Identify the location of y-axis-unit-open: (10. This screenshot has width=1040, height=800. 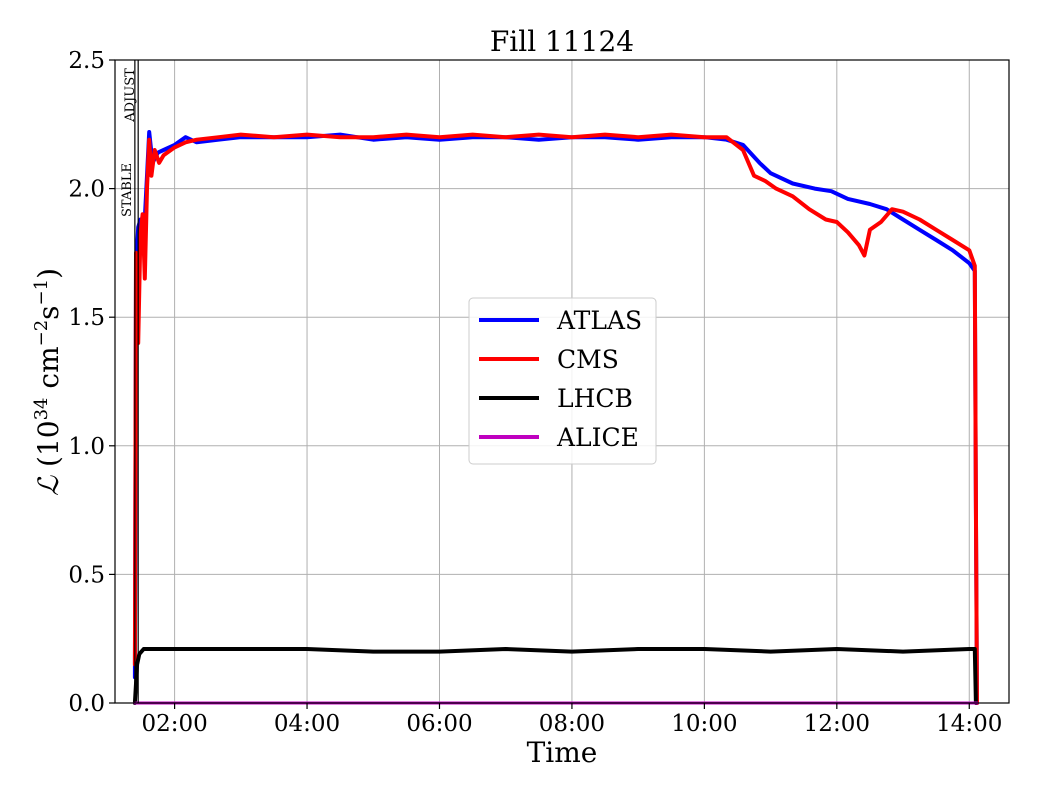
(48, 447).